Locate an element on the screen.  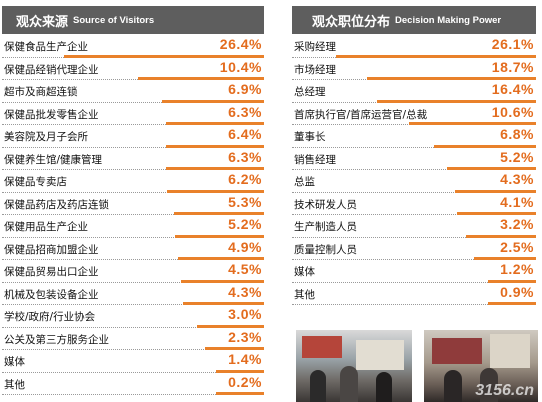
row-label: 采购经理 is located at coordinates (315, 47).